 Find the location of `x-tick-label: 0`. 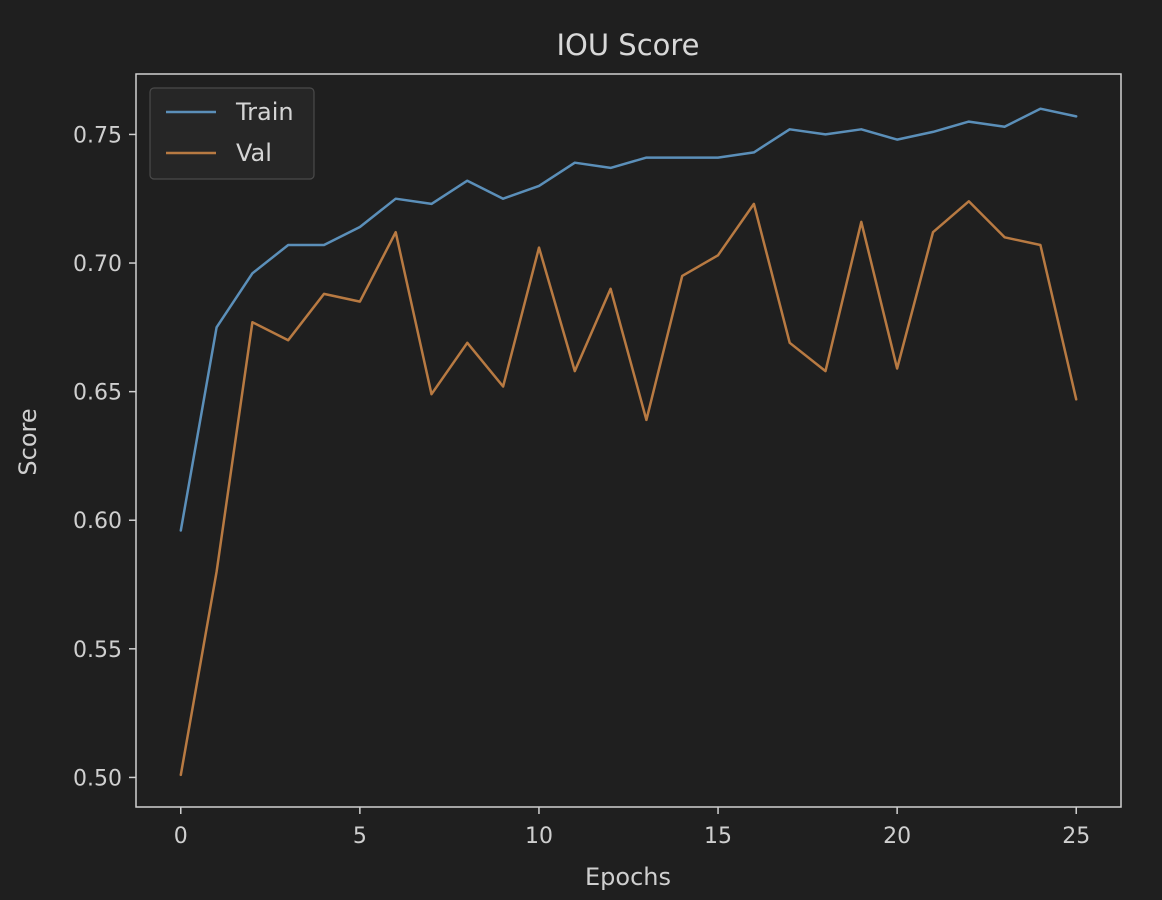

x-tick-label: 0 is located at coordinates (181, 836).